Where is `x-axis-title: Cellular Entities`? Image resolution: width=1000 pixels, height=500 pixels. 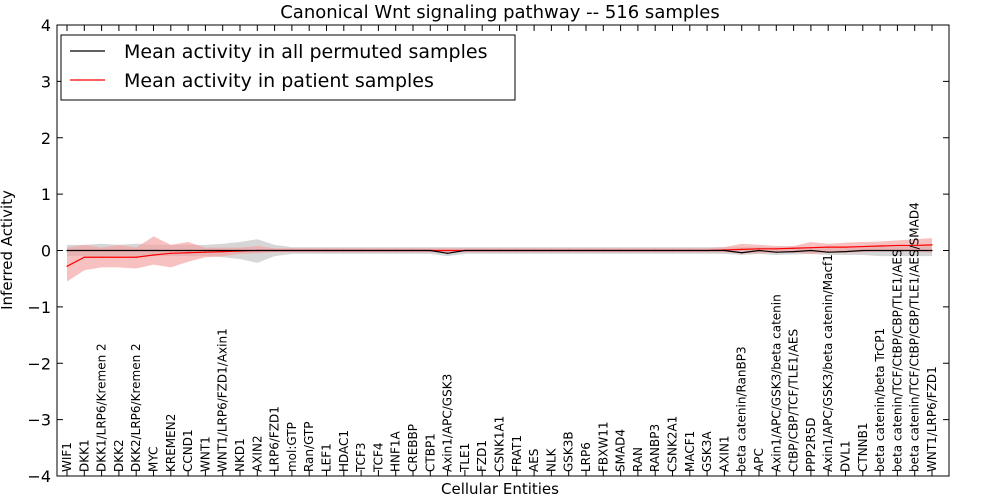
x-axis-title: Cellular Entities is located at coordinates (500, 489).